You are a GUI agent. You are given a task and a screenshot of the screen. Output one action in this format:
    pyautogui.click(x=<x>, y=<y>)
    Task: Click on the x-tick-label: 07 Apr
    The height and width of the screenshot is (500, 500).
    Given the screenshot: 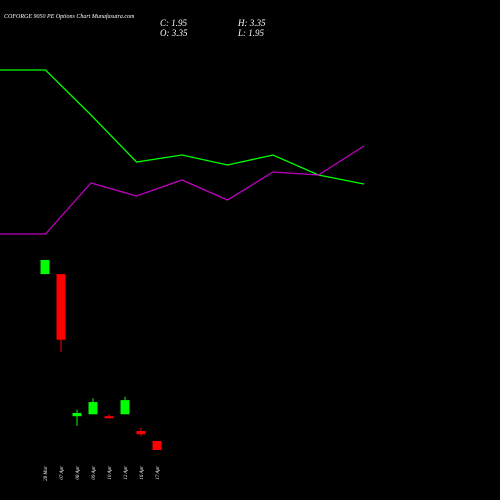 What is the action you would take?
    pyautogui.click(x=62, y=473)
    